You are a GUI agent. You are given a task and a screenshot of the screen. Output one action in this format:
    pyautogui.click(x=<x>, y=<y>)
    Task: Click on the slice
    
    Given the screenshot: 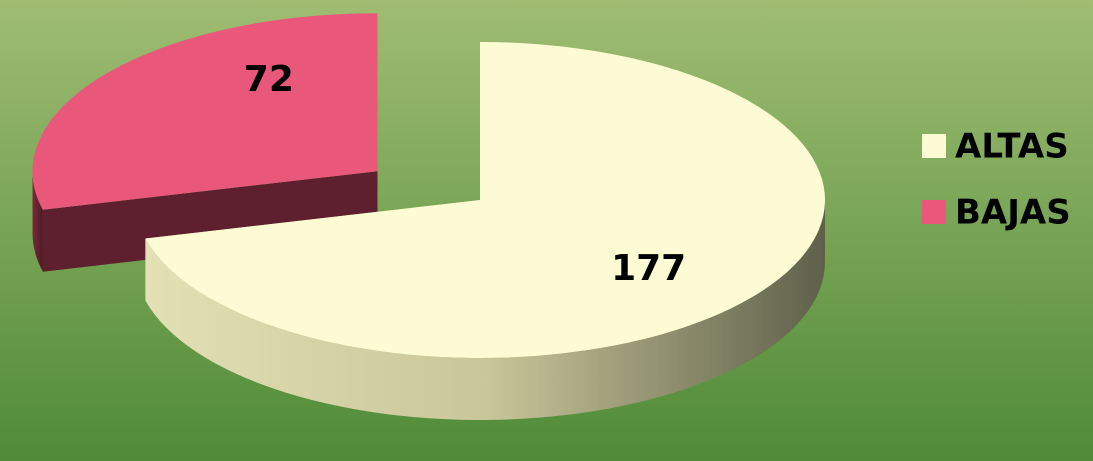 What is the action you would take?
    pyautogui.click(x=205, y=111)
    